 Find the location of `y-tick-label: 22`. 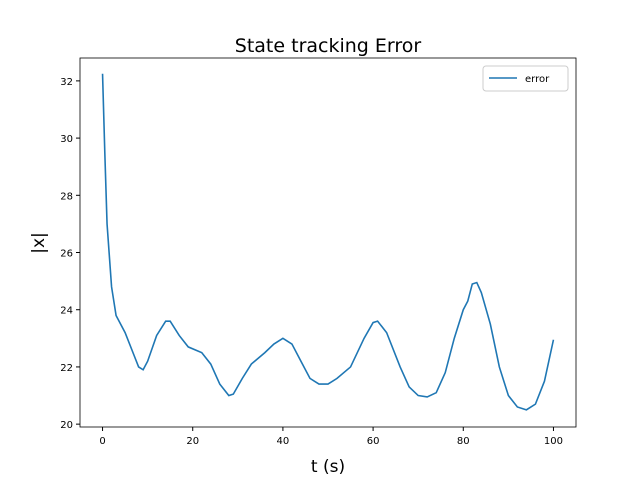

y-tick-label: 22 is located at coordinates (66, 368).